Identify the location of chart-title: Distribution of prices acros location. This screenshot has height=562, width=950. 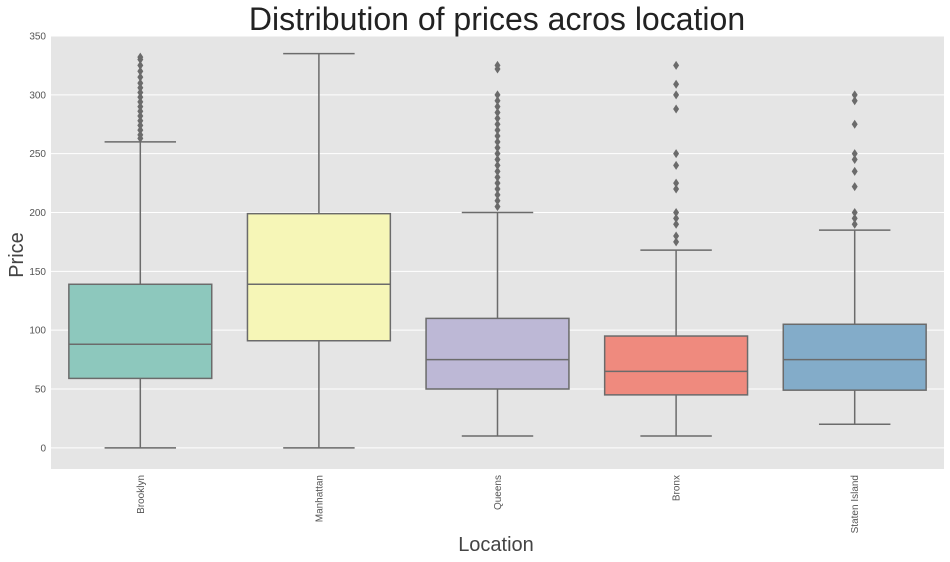
(497, 19).